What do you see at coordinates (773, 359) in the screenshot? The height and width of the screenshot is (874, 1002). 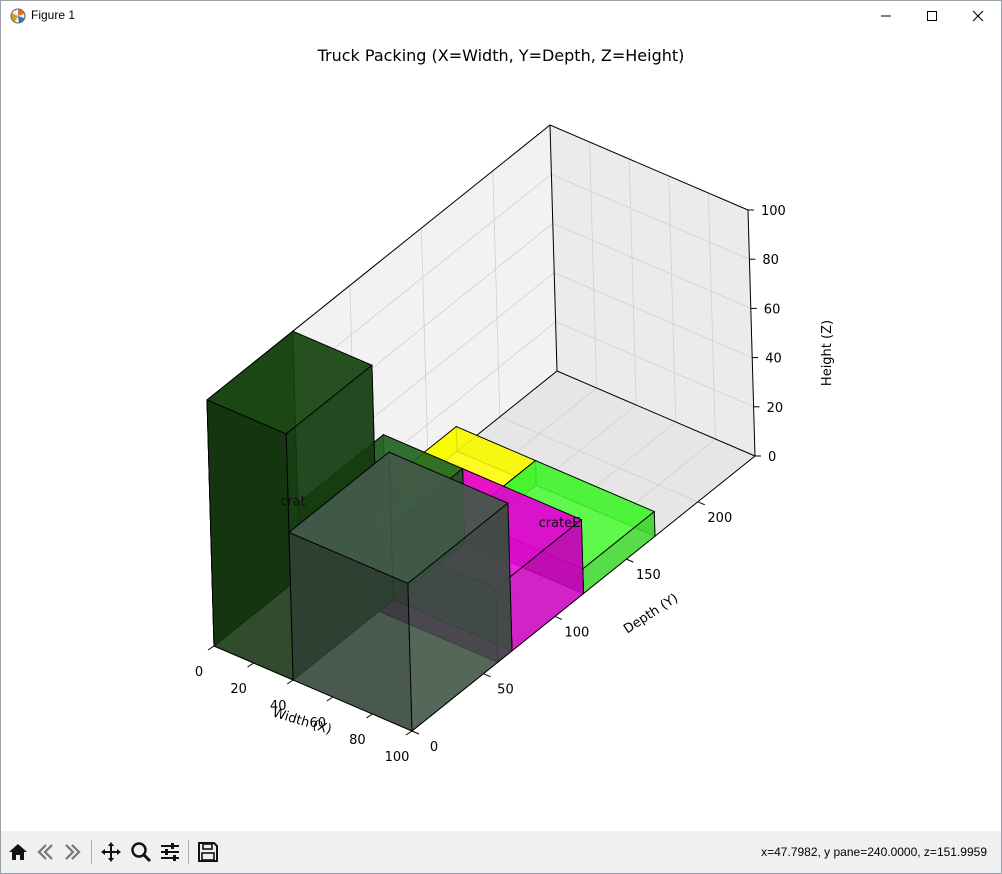 I see `z-tick-label: 40` at bounding box center [773, 359].